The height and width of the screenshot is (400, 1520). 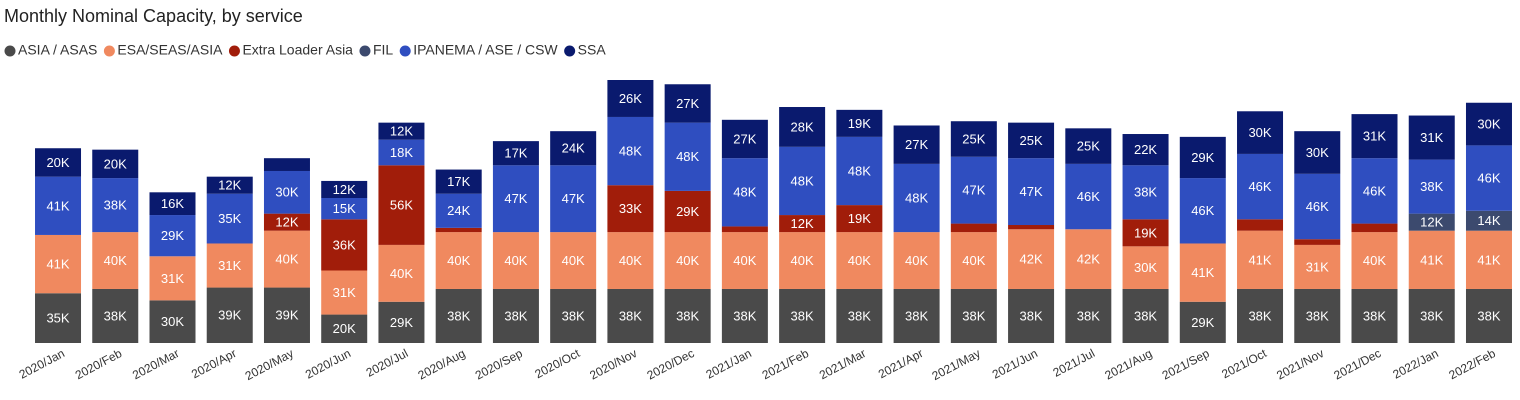 I want to click on legend-label: ASIA / ASAS, so click(x=57, y=50).